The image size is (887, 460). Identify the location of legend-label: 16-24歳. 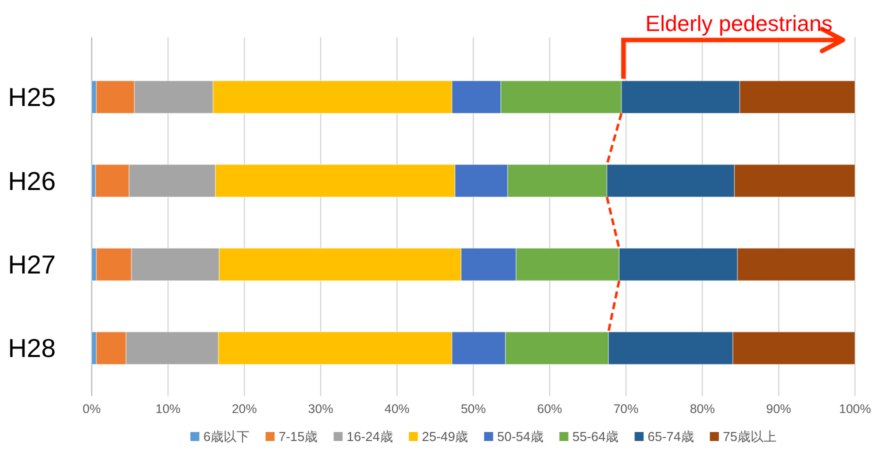
(369, 436).